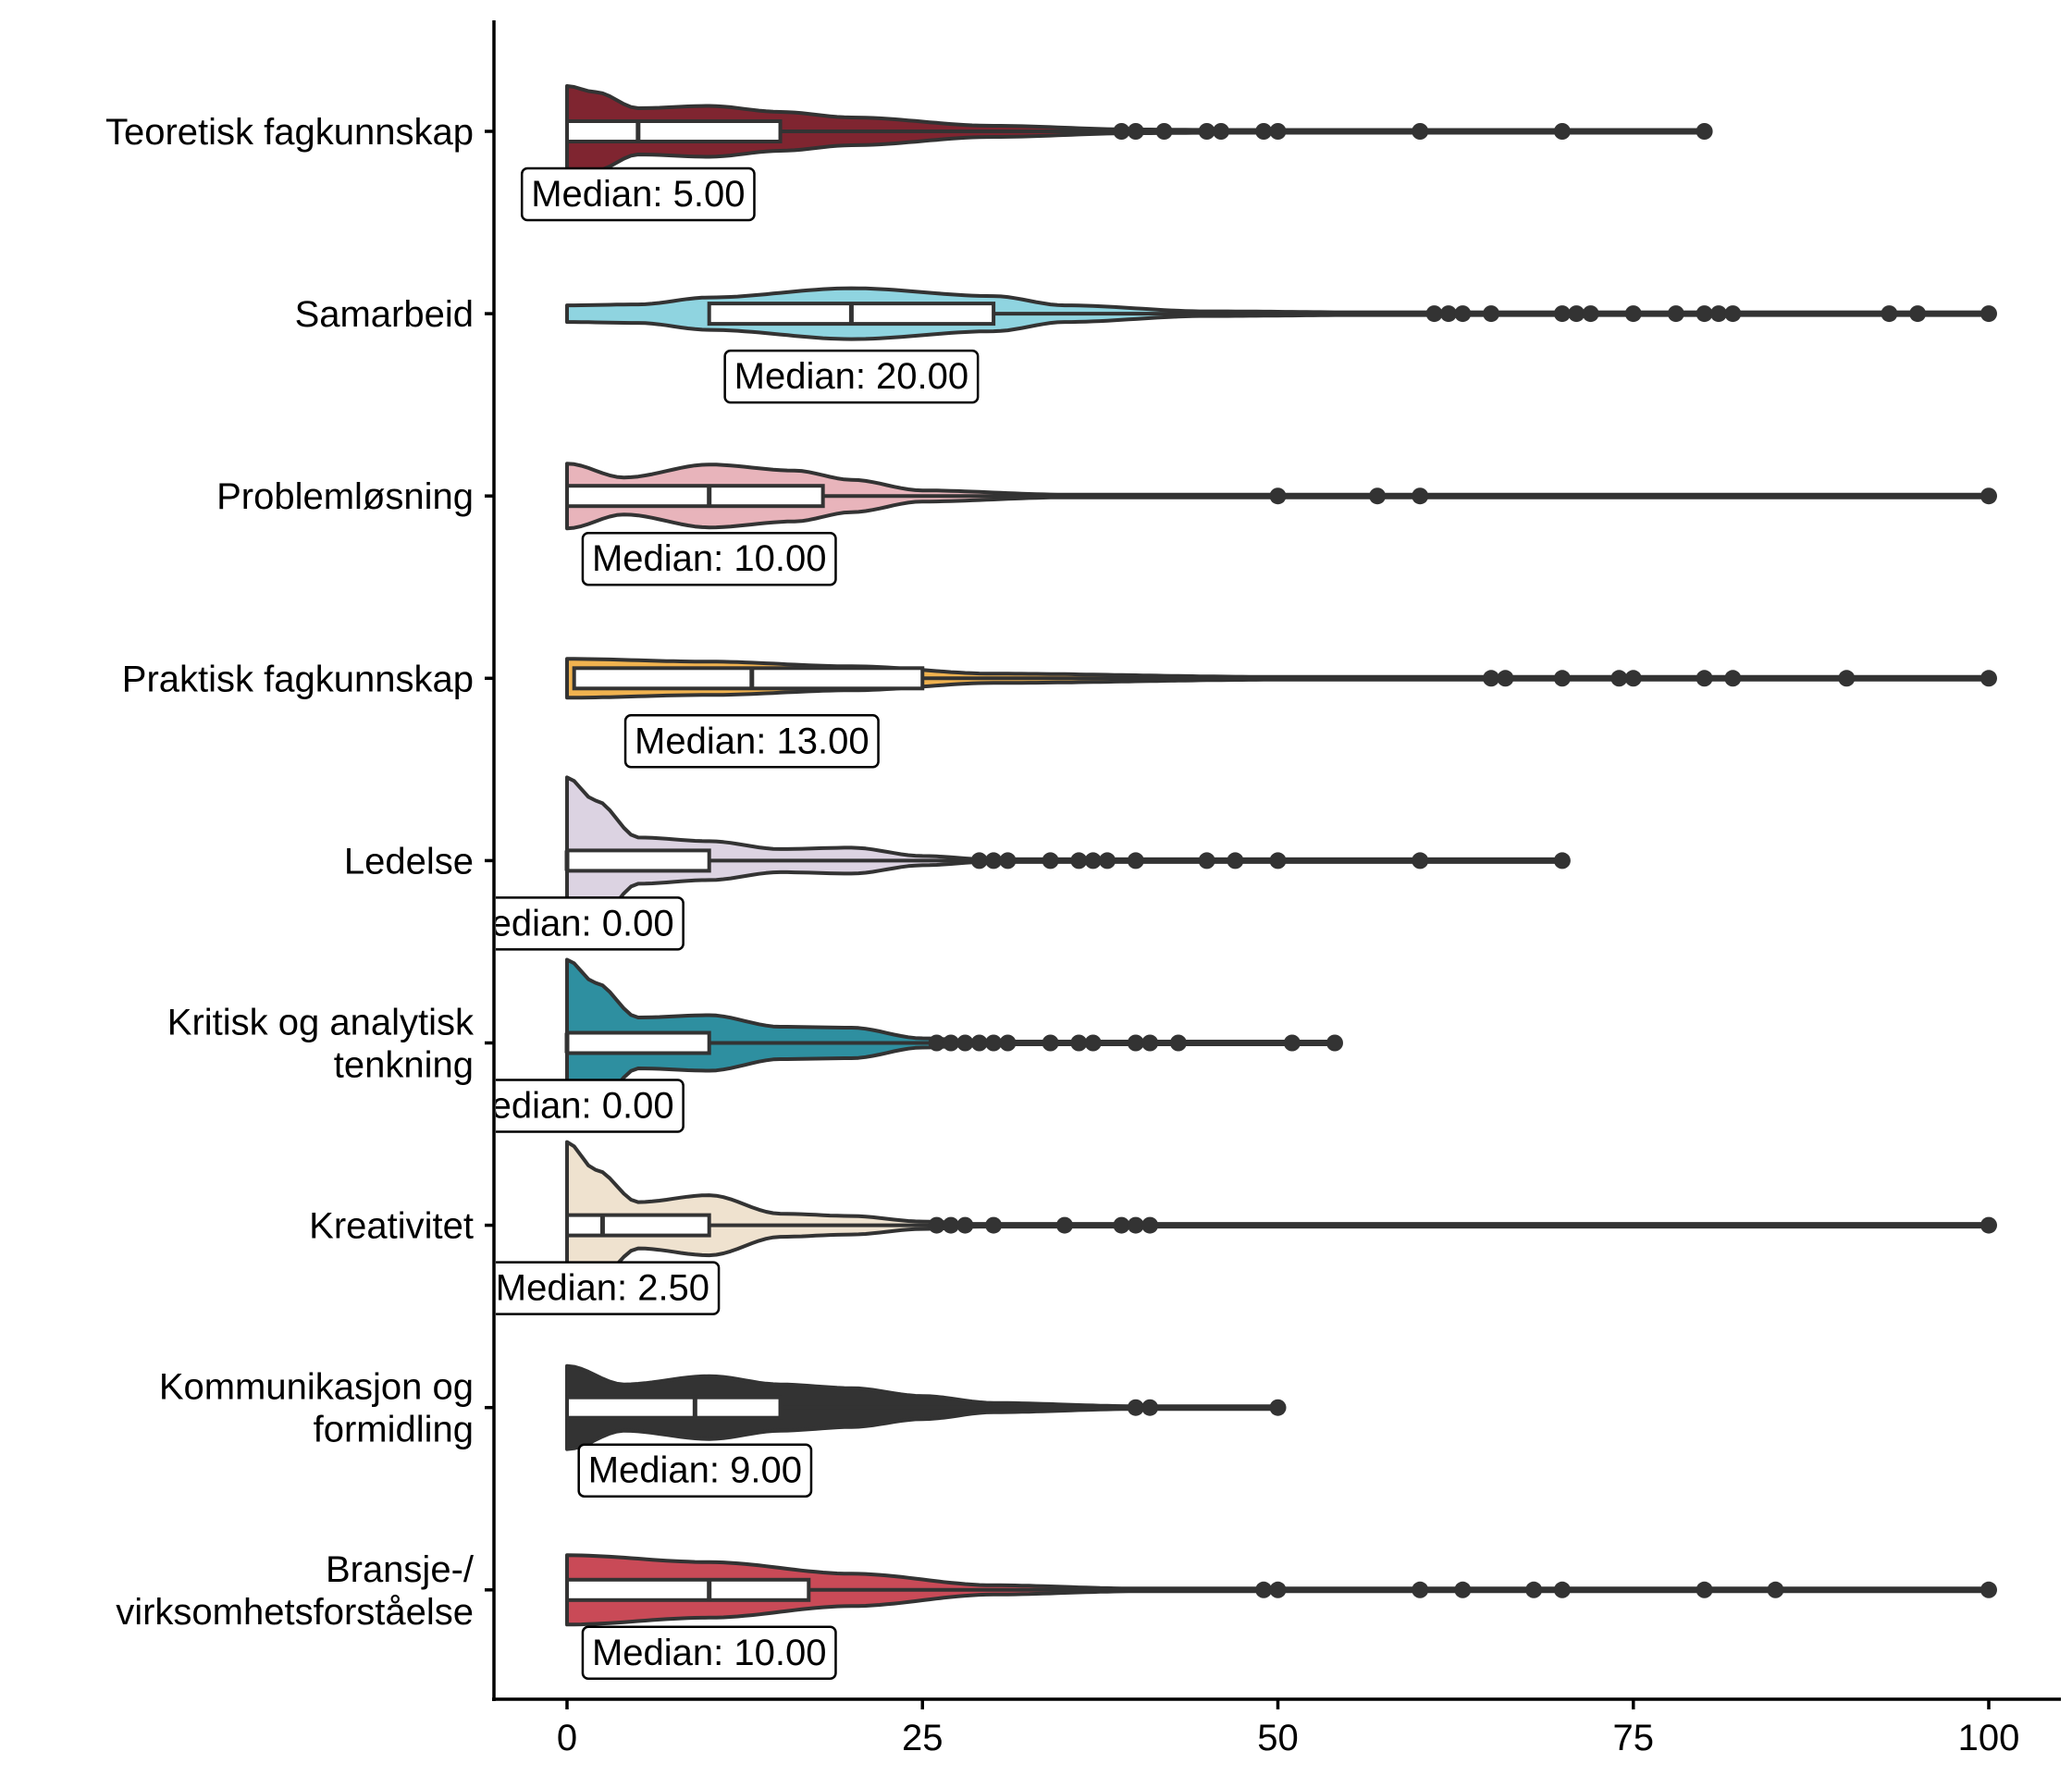 This screenshot has width=2072, height=1776. What do you see at coordinates (295, 1613) in the screenshot?
I see `y-tick-label-line: virksomhetsforståelse` at bounding box center [295, 1613].